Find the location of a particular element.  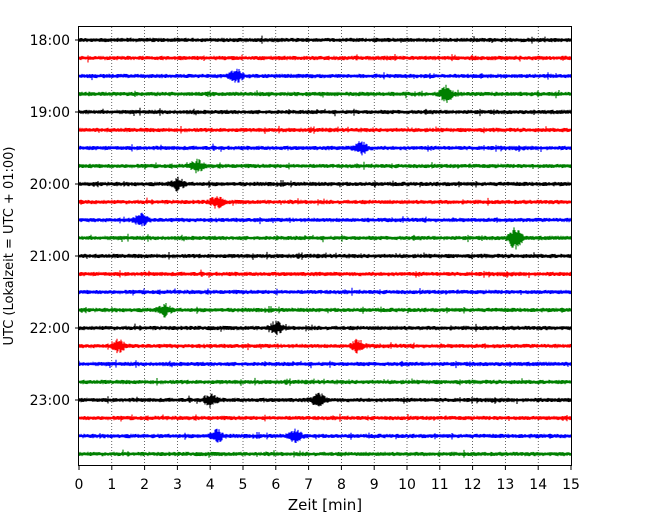

x-tick-label: 11 is located at coordinates (440, 485).